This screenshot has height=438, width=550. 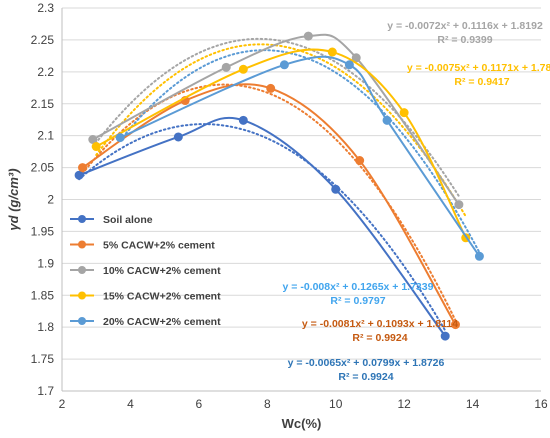 What do you see at coordinates (43, 231) in the screenshot?
I see `y-tick-label: 1.95` at bounding box center [43, 231].